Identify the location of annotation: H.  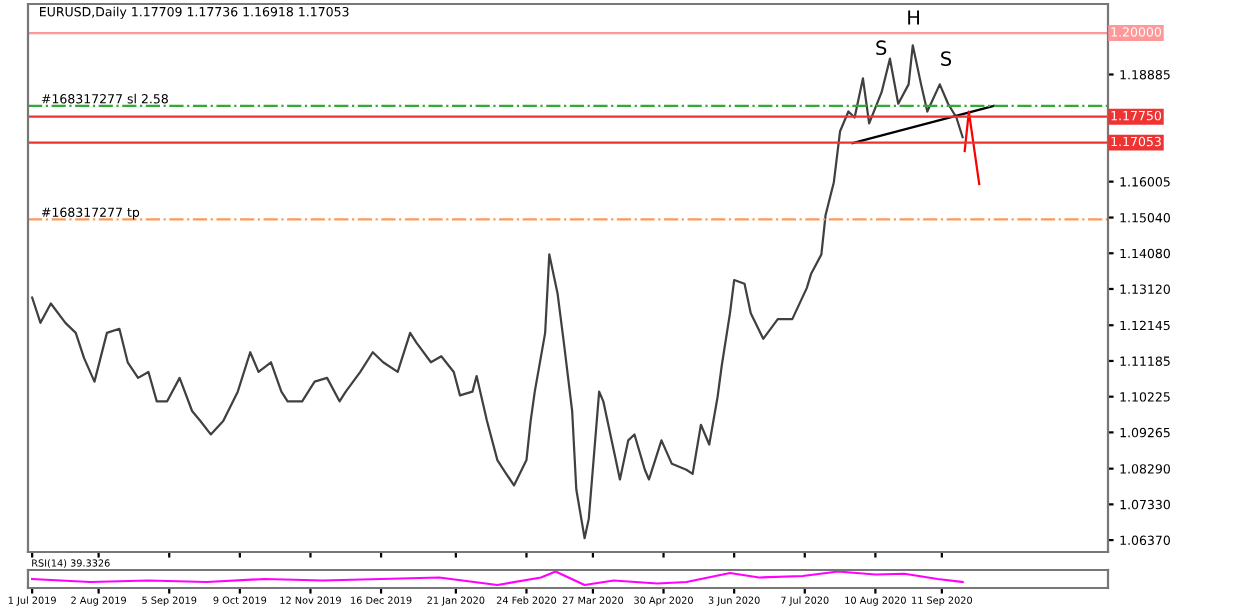
(913, 17).